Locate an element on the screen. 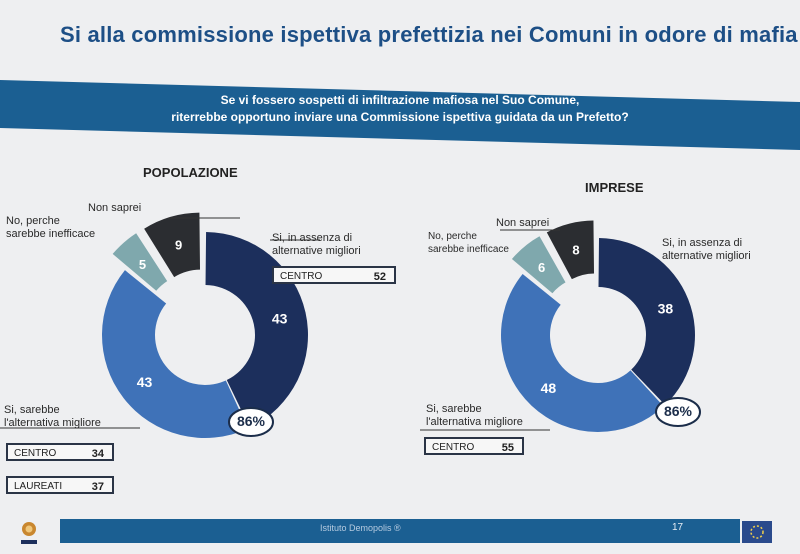  pop-slice-yes-best is located at coordinates (175, 354).